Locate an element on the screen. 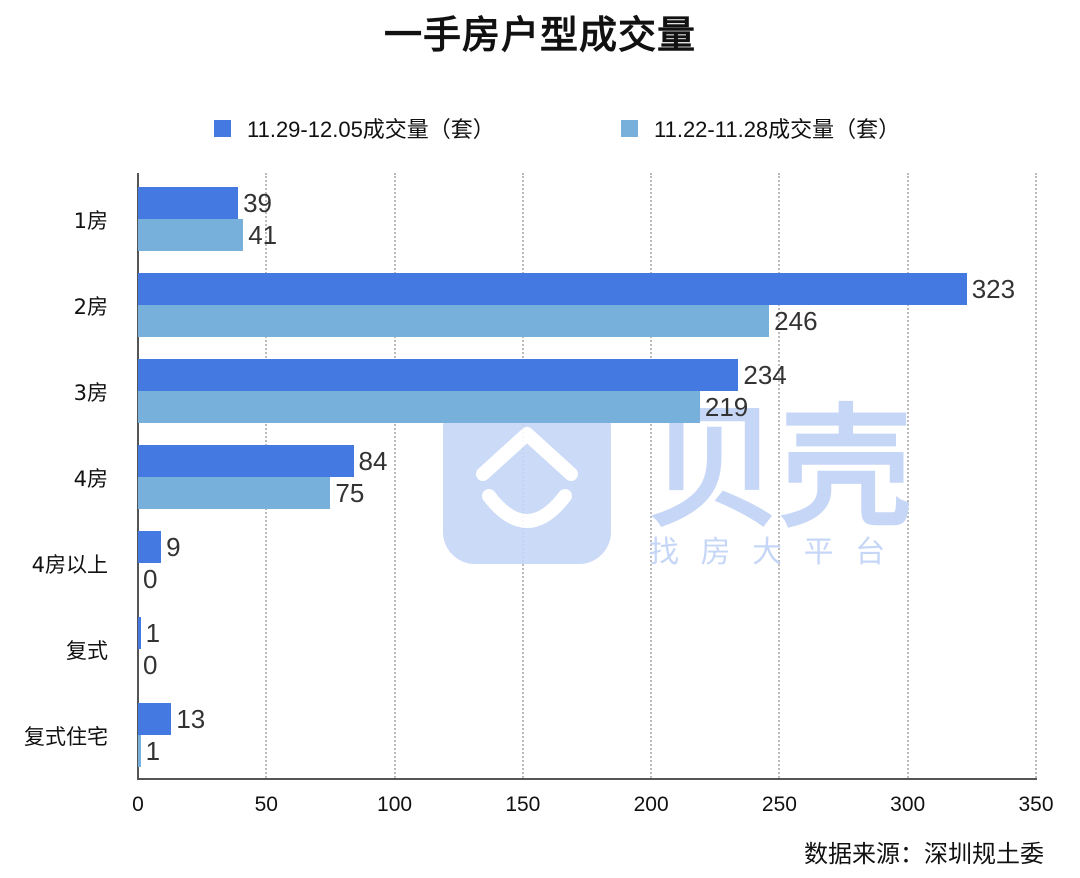 The height and width of the screenshot is (878, 1080). bar-value-label: 9 is located at coordinates (173, 547).